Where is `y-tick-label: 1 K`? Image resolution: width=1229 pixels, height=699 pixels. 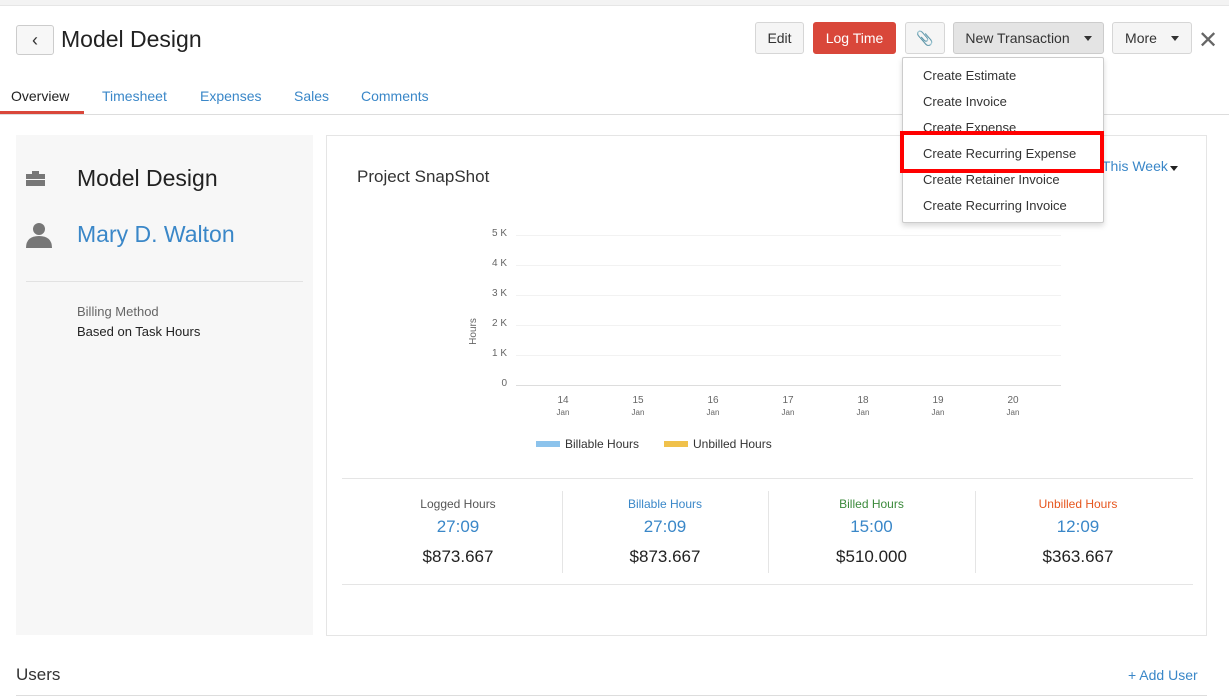 y-tick-label: 1 K is located at coordinates (499, 353).